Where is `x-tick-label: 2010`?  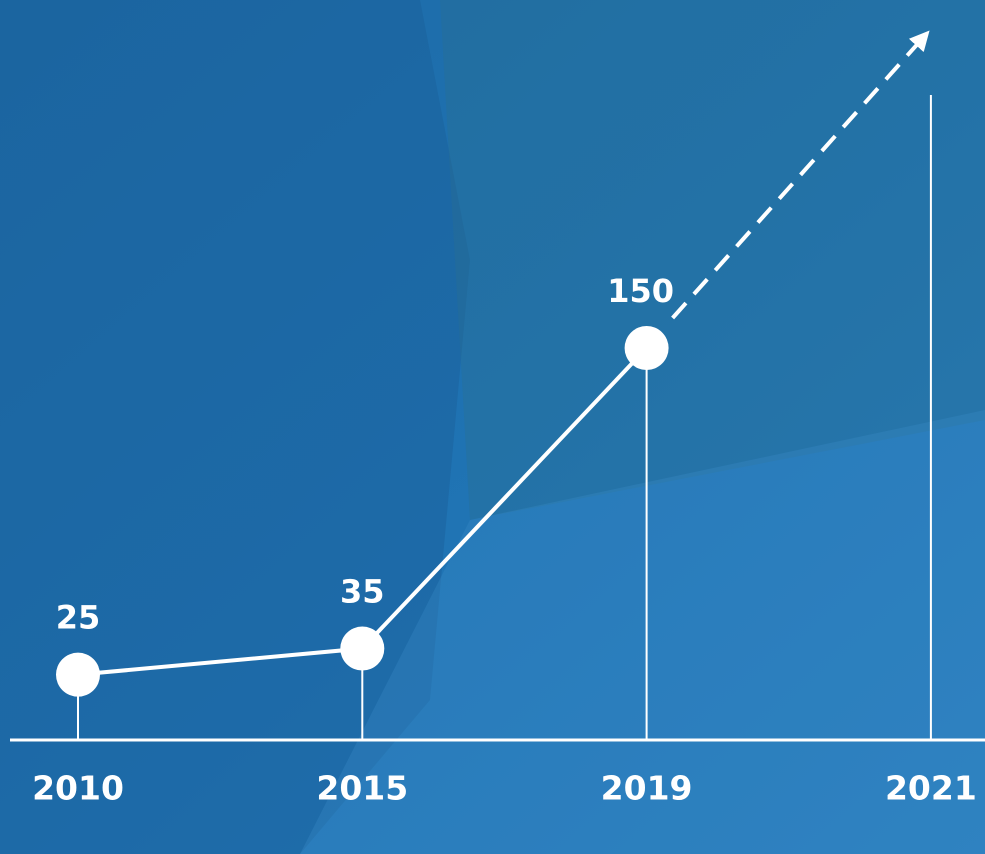 x-tick-label: 2010 is located at coordinates (78, 788).